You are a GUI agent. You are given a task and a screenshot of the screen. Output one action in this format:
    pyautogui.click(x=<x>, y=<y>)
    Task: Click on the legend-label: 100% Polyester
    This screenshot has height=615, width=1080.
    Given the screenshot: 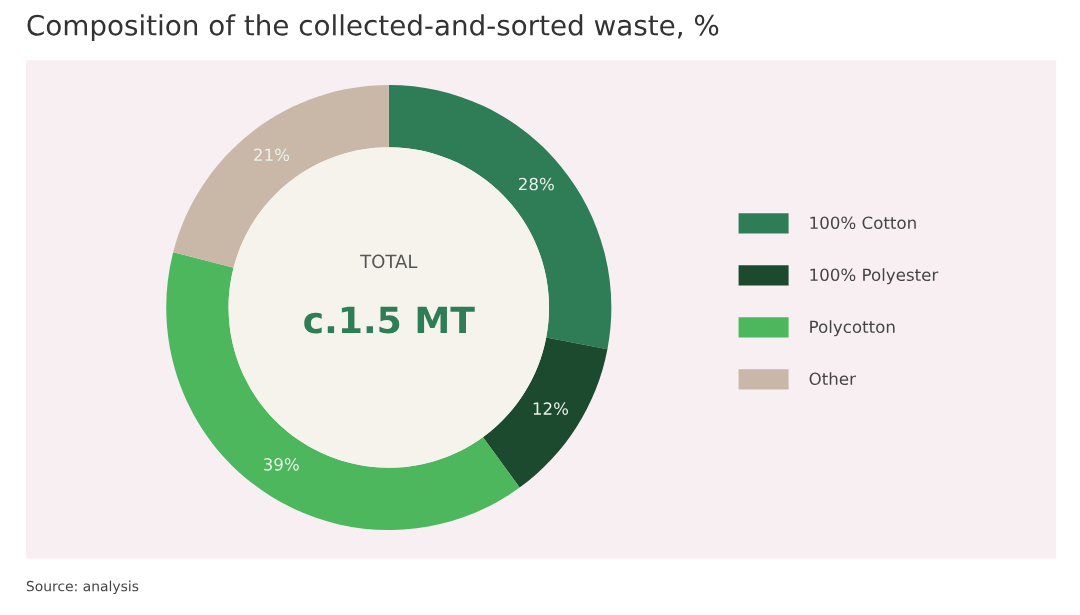 What is the action you would take?
    pyautogui.click(x=874, y=276)
    